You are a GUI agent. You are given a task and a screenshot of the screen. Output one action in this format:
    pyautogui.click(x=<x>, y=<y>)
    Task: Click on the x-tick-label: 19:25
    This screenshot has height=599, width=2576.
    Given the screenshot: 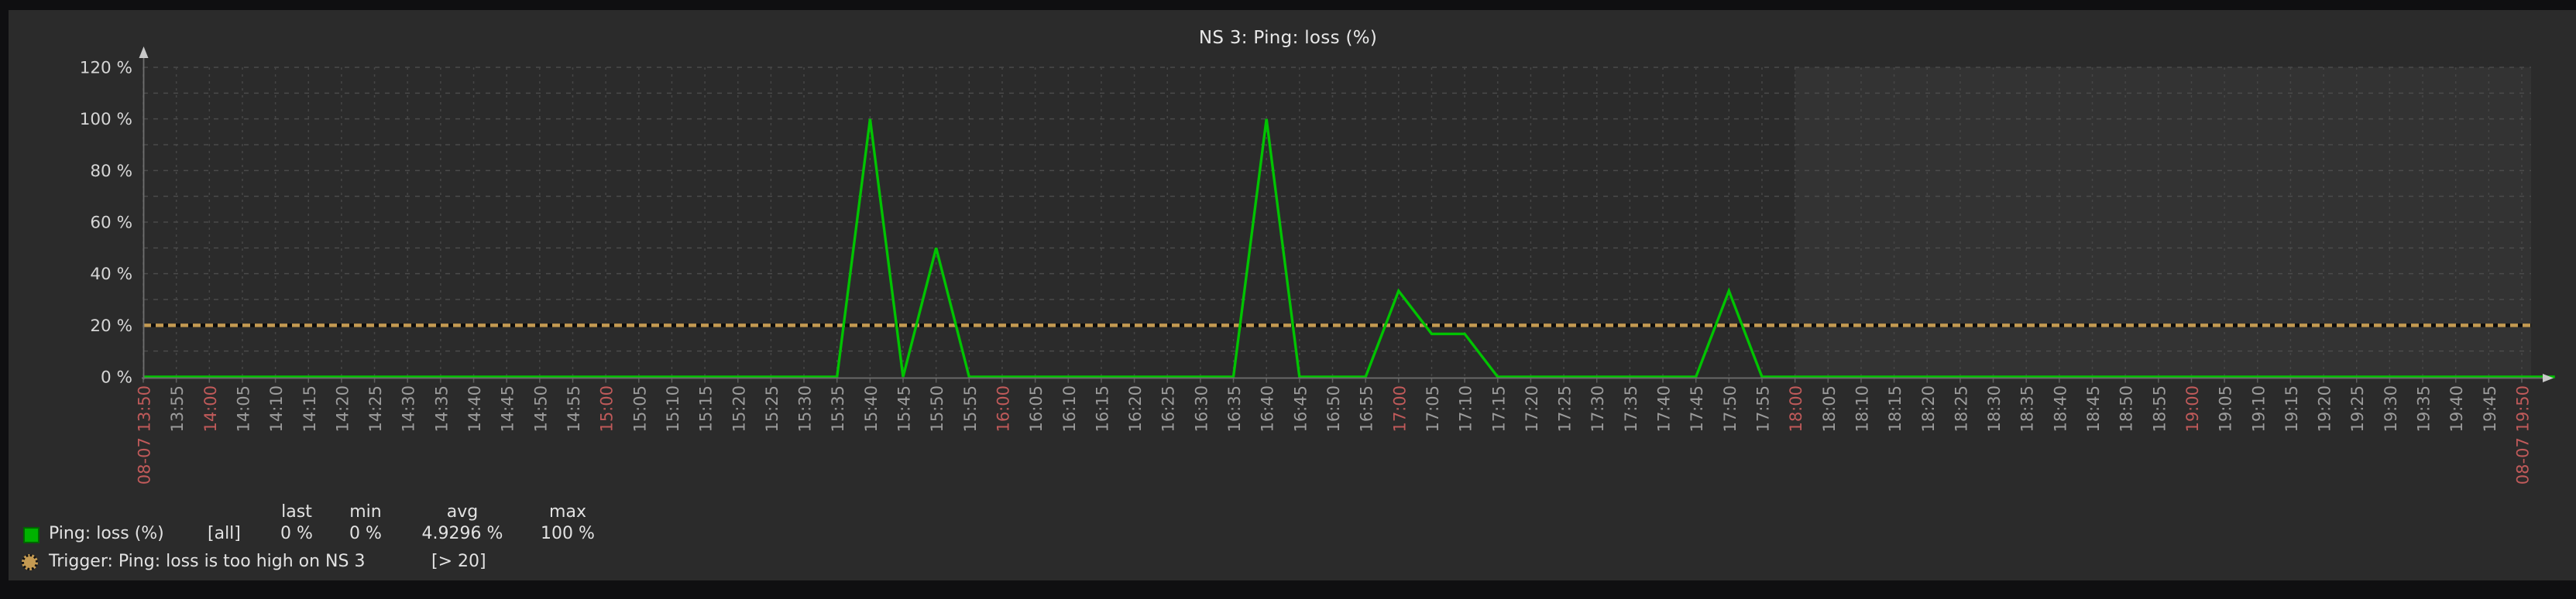 What is the action you would take?
    pyautogui.click(x=2357, y=409)
    